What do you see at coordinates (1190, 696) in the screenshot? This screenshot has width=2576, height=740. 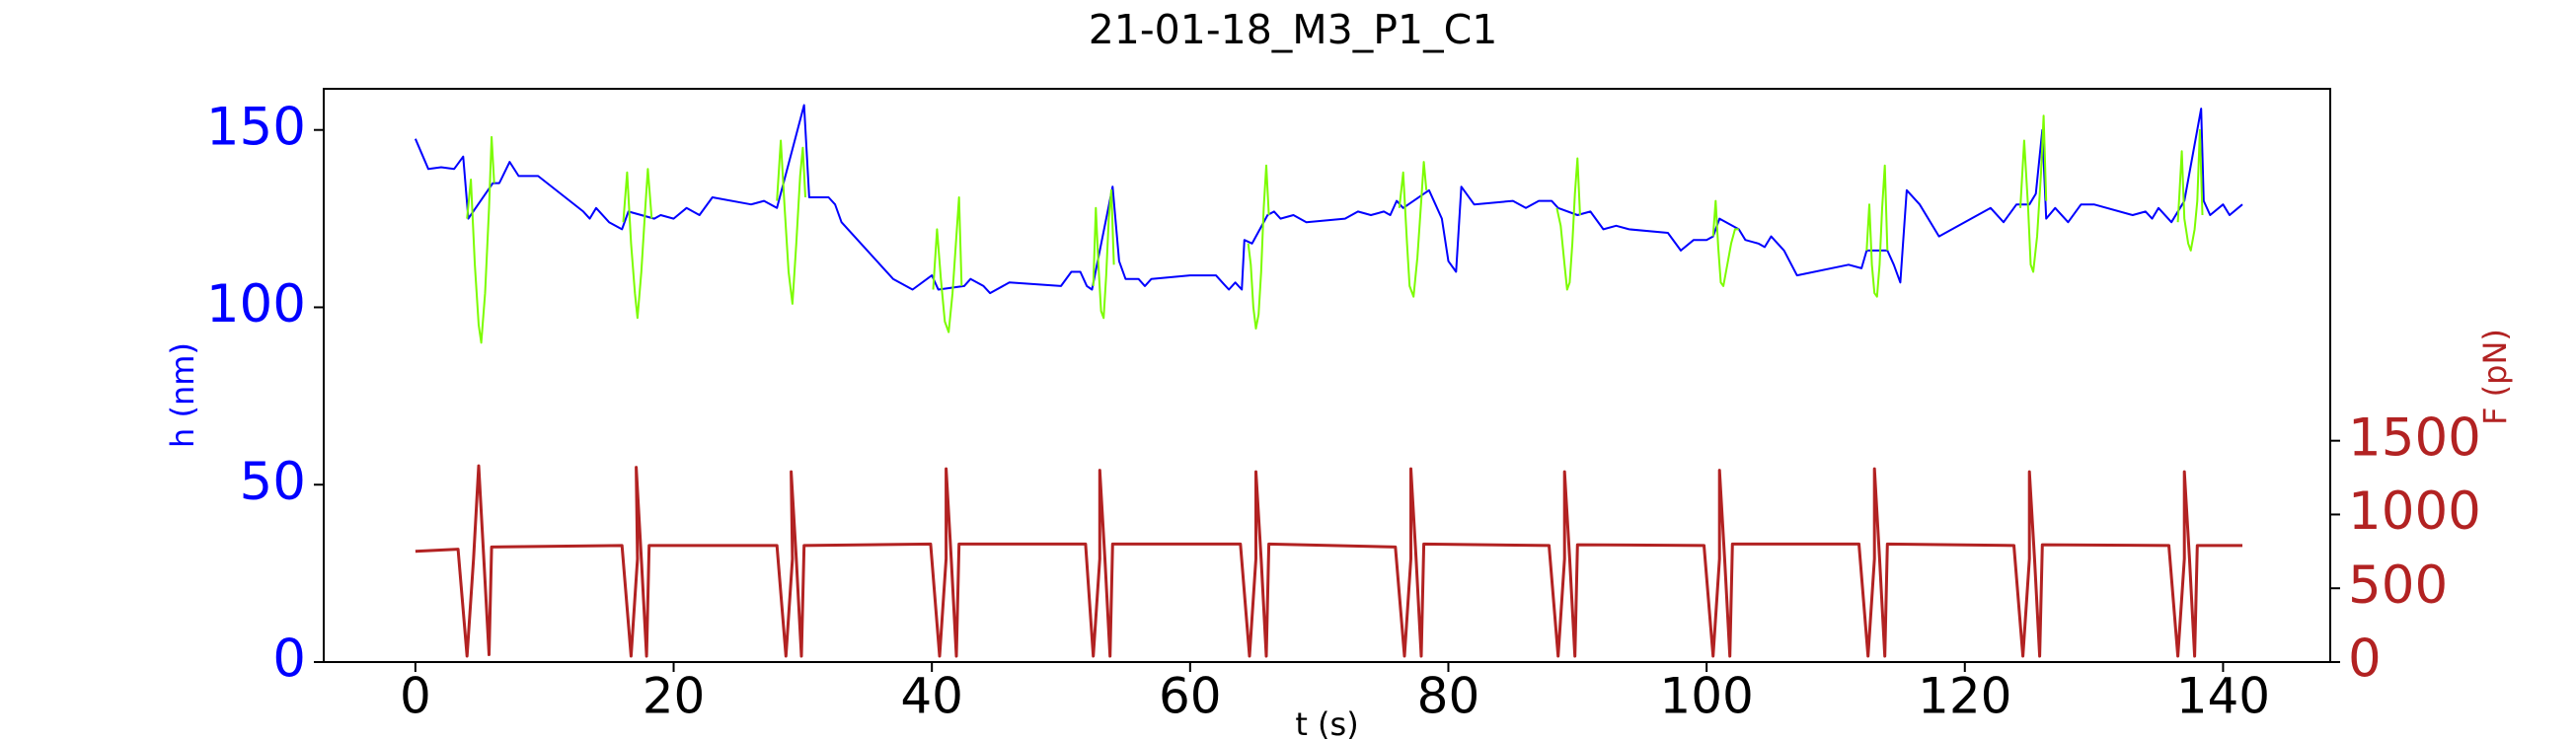 I see `x-tick-label: 60` at bounding box center [1190, 696].